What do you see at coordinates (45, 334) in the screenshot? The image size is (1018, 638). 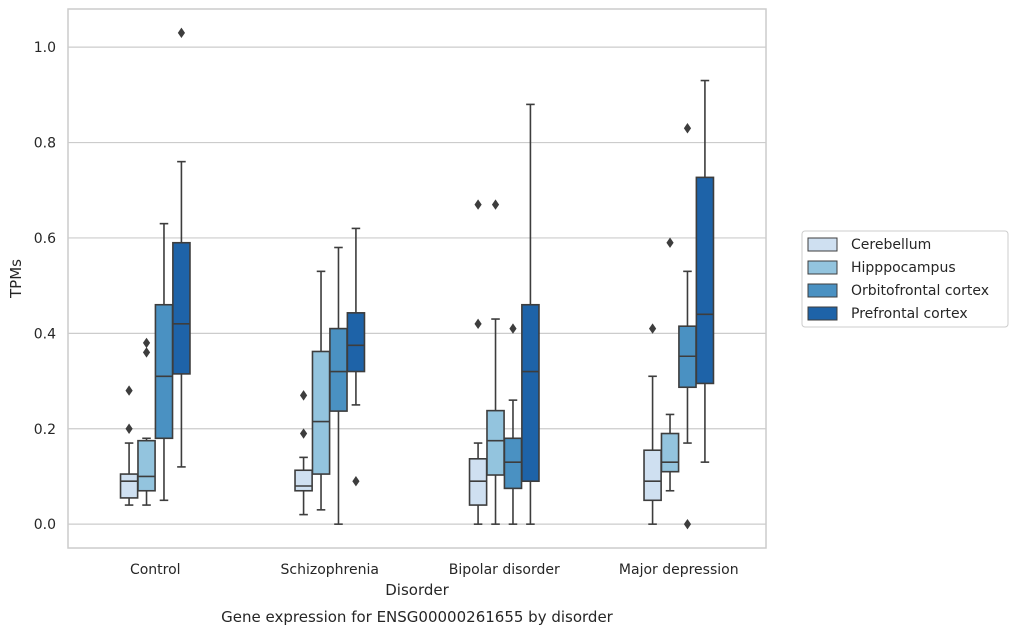 I see `y-tick-label: 0.4` at bounding box center [45, 334].